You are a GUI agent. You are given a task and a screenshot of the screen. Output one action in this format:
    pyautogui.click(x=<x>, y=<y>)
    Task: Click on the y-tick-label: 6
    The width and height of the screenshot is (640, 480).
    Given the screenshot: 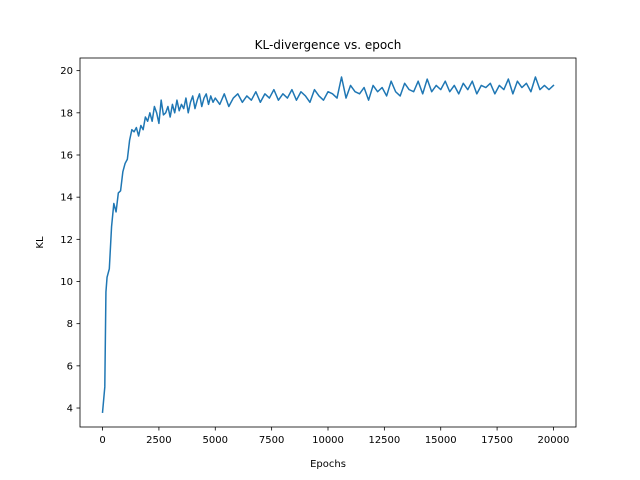 What is the action you would take?
    pyautogui.click(x=70, y=366)
    